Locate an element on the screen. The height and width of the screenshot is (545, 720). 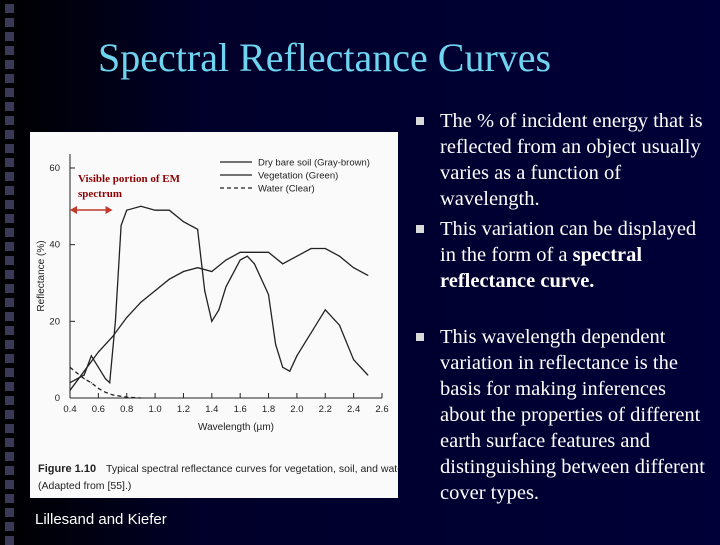
x-tick-label: 0.6 is located at coordinates (98, 409).